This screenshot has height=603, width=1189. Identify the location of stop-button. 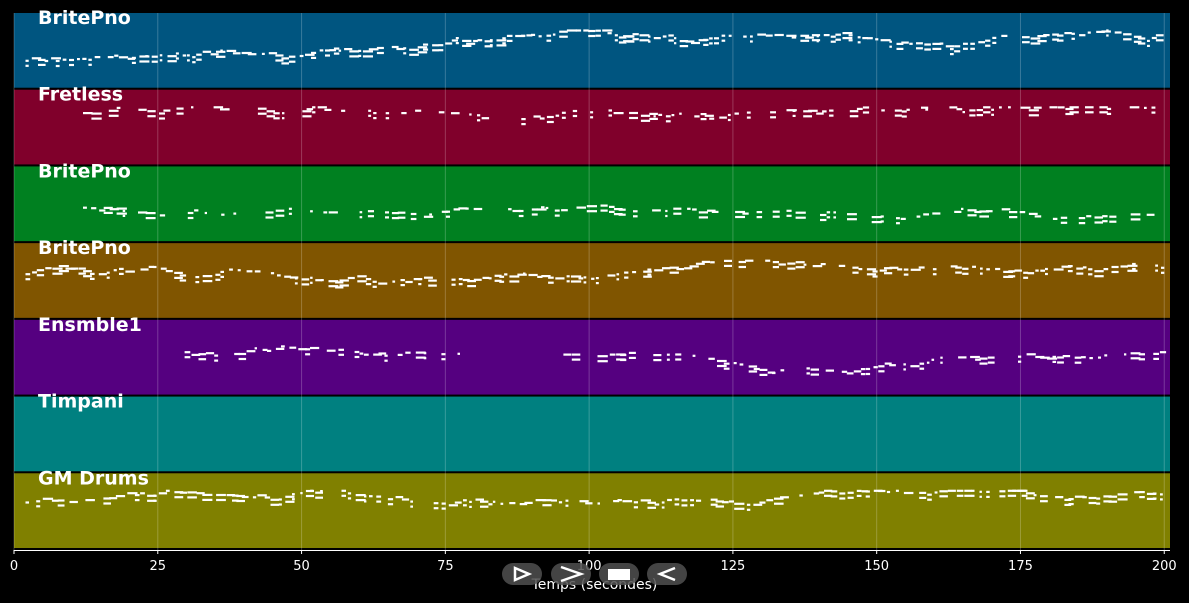
(619, 574).